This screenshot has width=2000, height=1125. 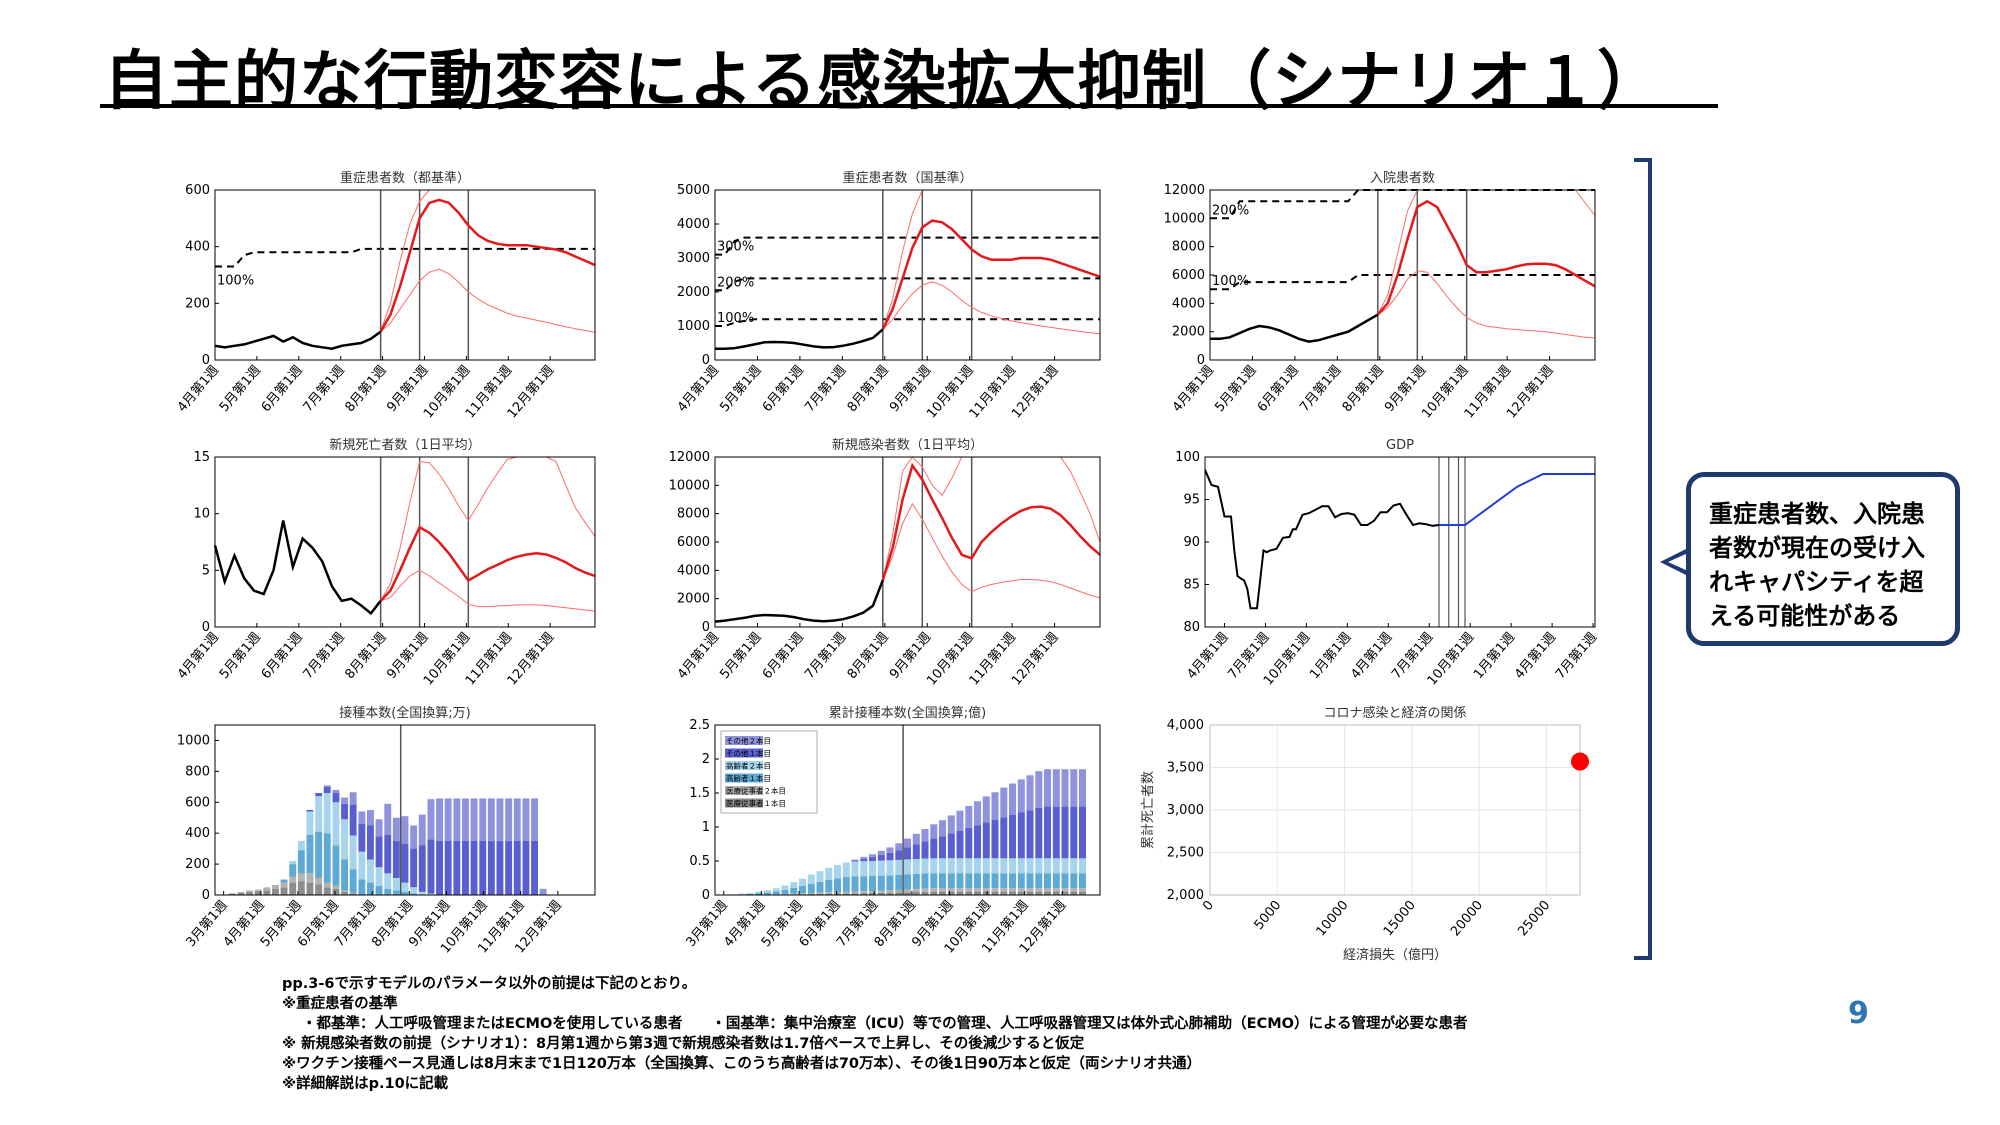 What do you see at coordinates (693, 258) in the screenshot?
I see `y-tick-label: 3000` at bounding box center [693, 258].